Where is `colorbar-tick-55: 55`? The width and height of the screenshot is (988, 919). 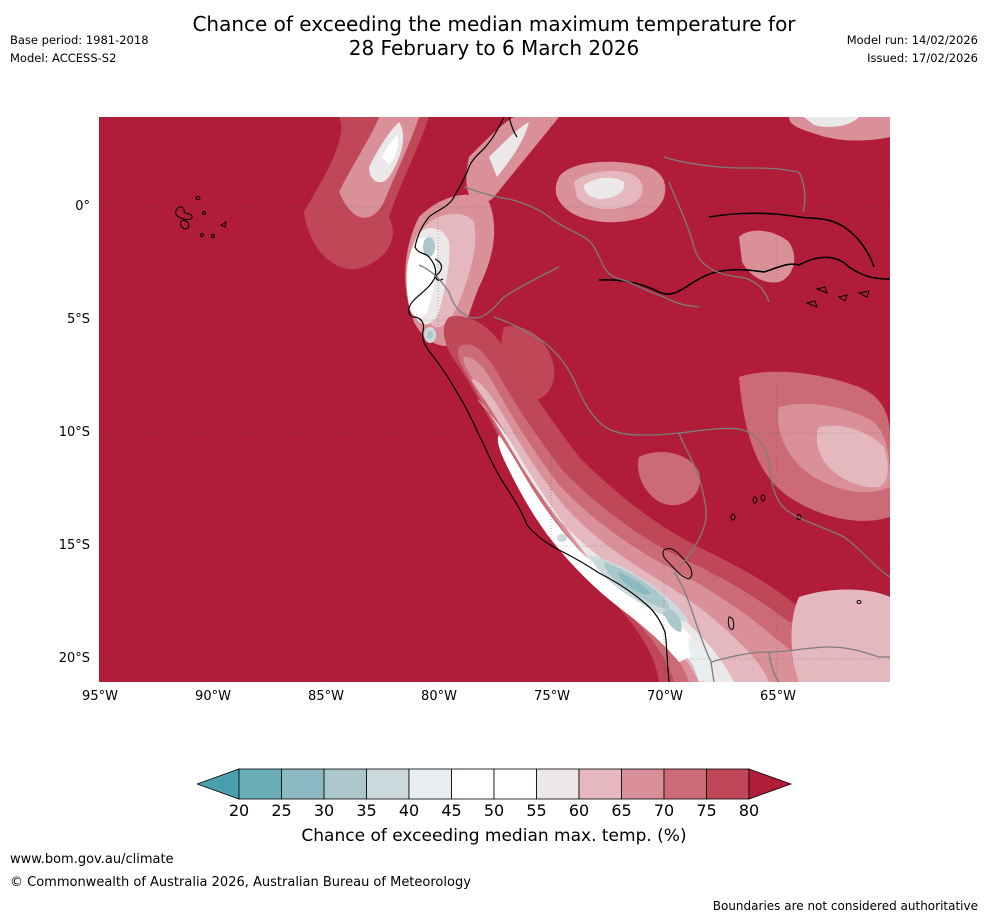
colorbar-tick-55: 55 is located at coordinates (536, 810).